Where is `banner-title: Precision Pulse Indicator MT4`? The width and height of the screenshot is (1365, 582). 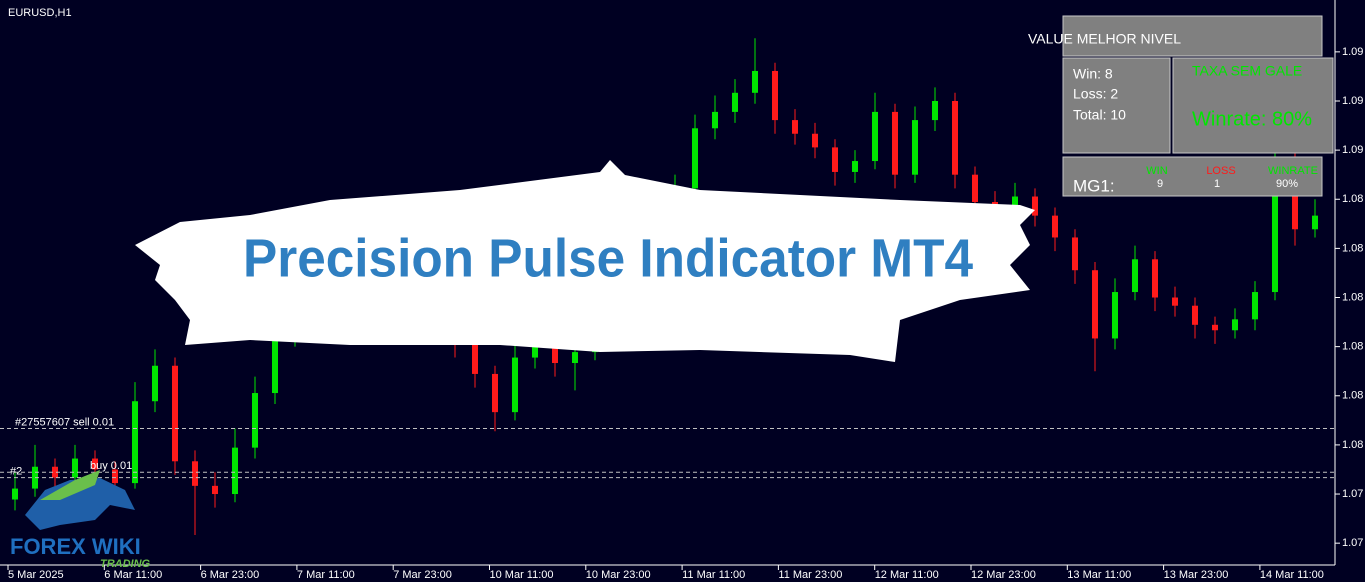 banner-title: Precision Pulse Indicator MT4 is located at coordinates (608, 258).